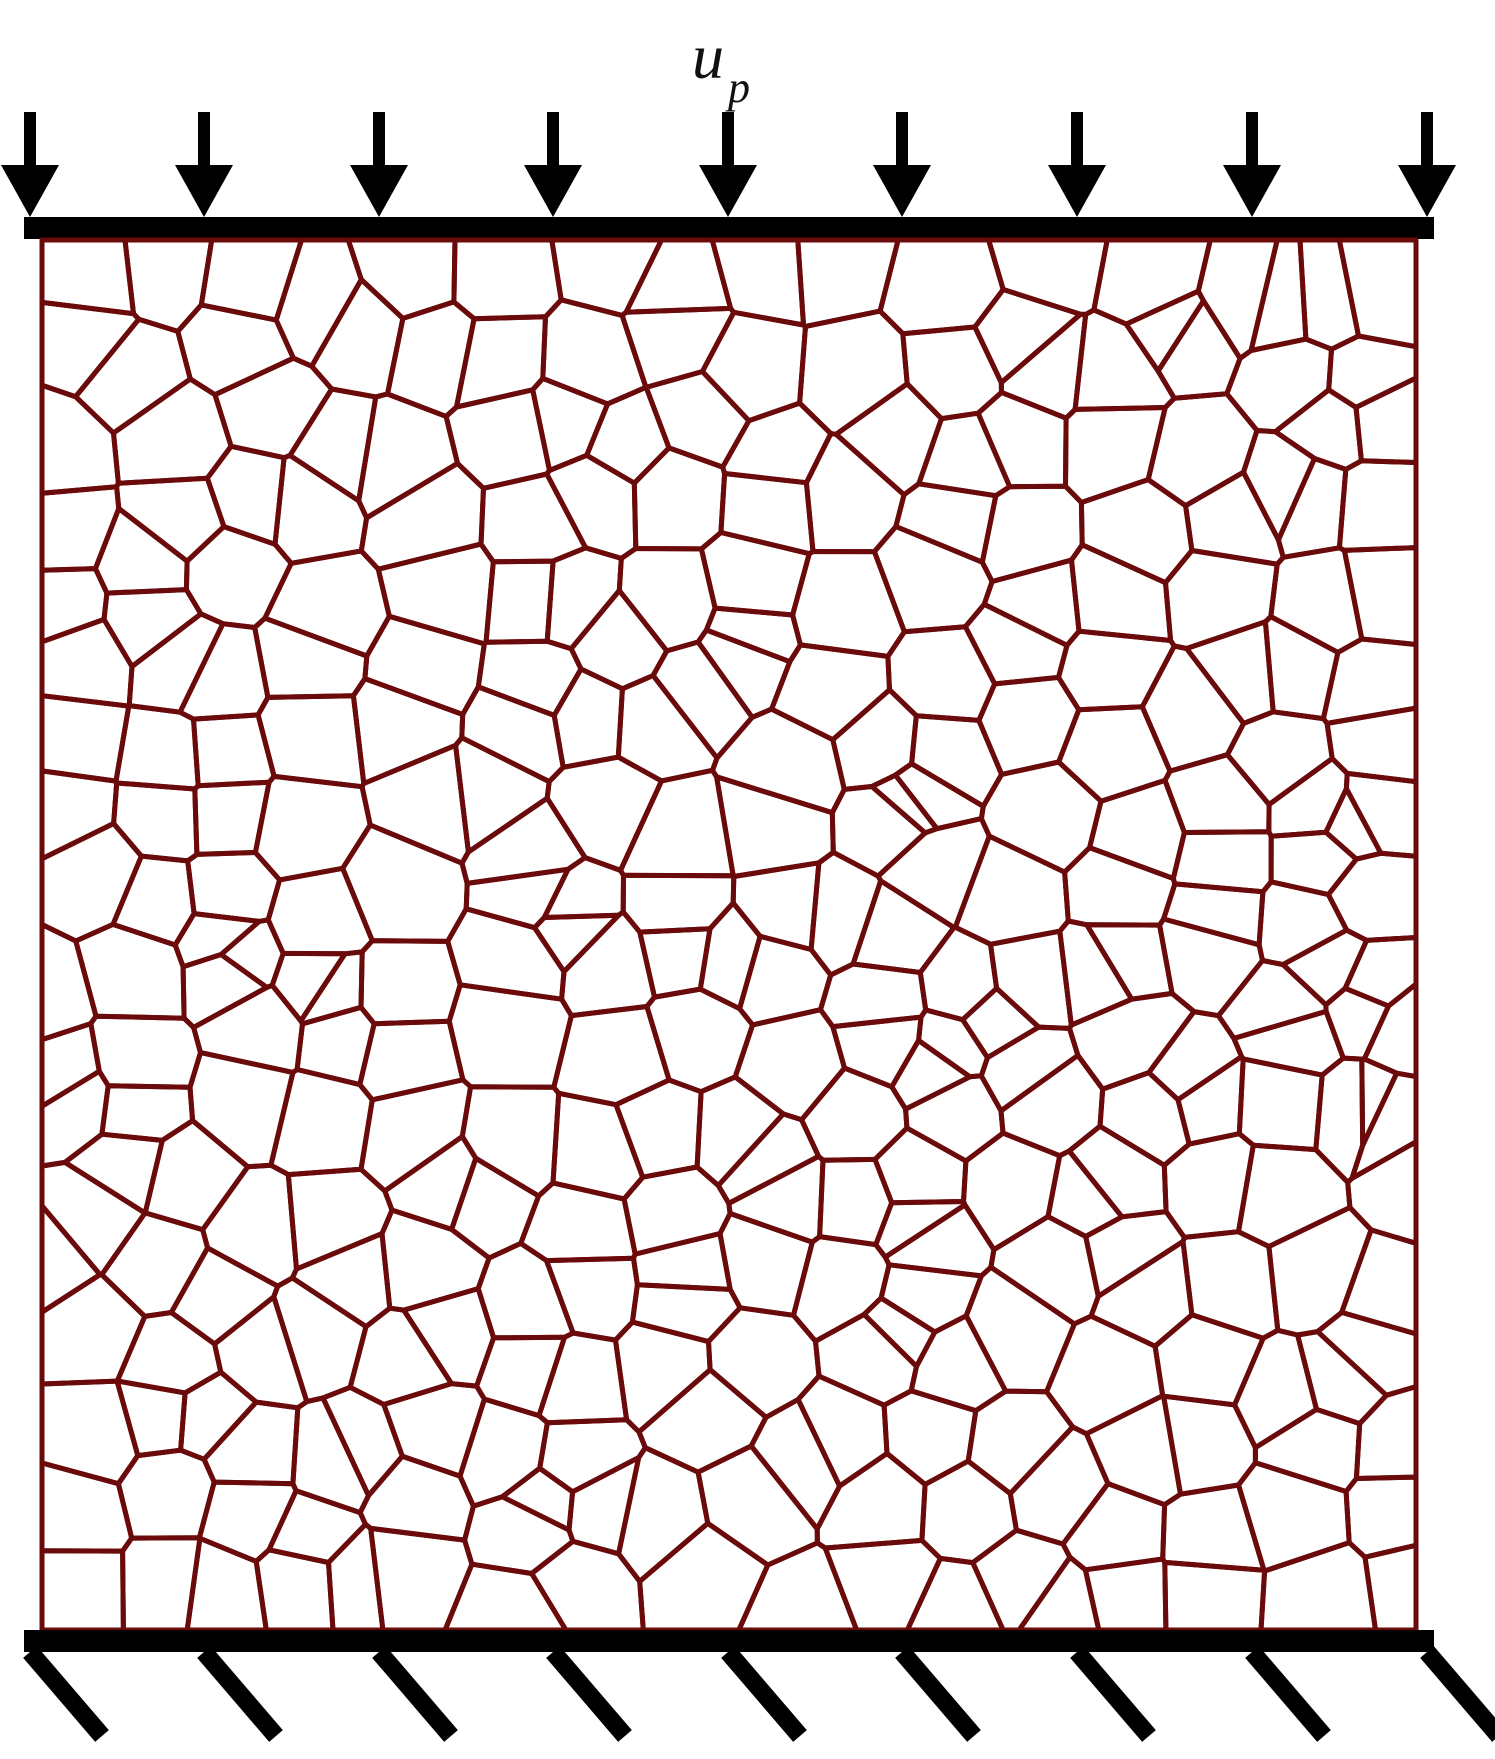 The image size is (1495, 1759). What do you see at coordinates (737, 87) in the screenshot?
I see `load-label-subscript: p` at bounding box center [737, 87].